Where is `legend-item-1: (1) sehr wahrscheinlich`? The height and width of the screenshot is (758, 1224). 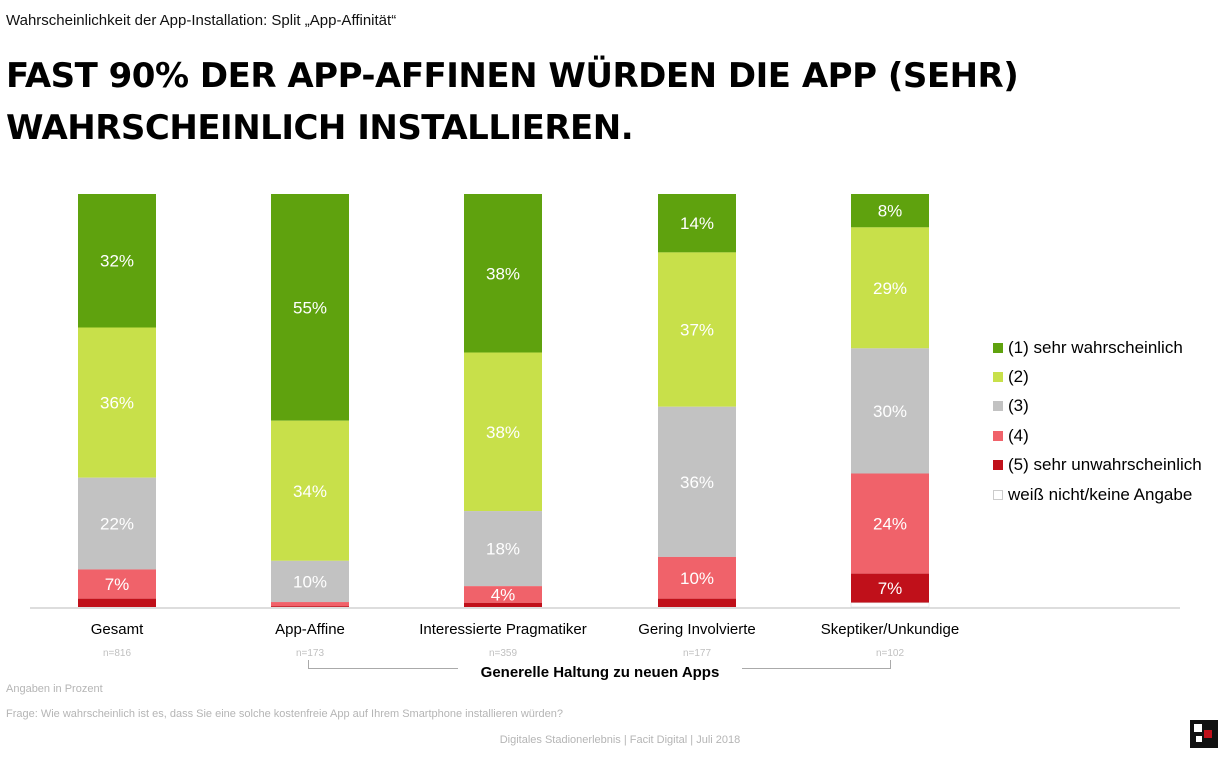 legend-item-1: (1) sehr wahrscheinlich is located at coordinates (1097, 347).